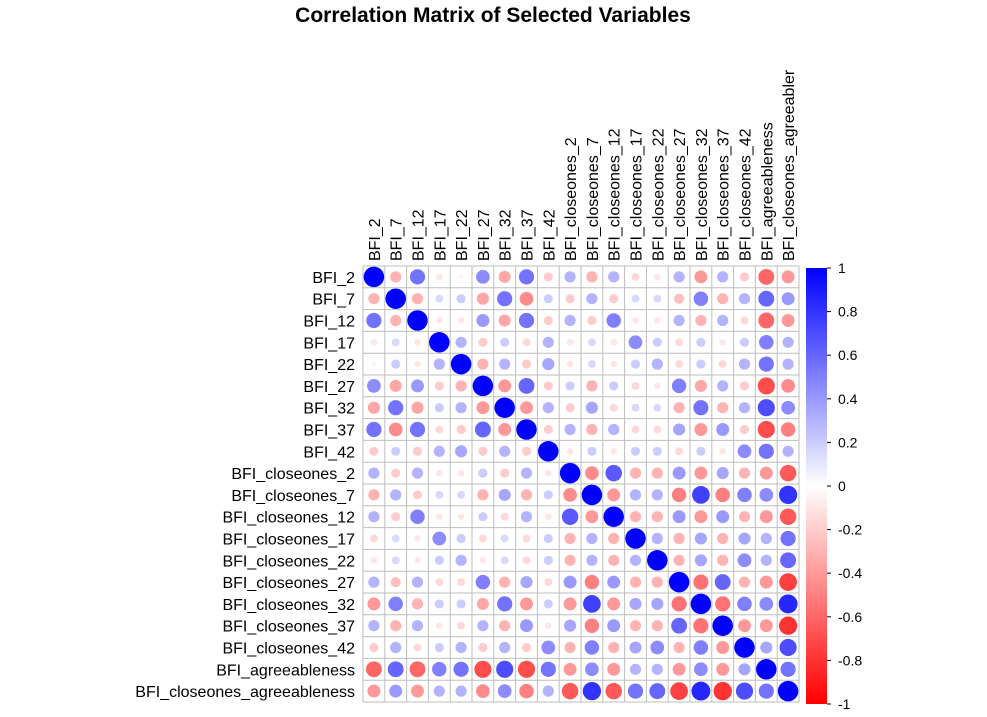 The image size is (987, 717). What do you see at coordinates (329, 322) in the screenshot?
I see `row-label: BFI_12` at bounding box center [329, 322].